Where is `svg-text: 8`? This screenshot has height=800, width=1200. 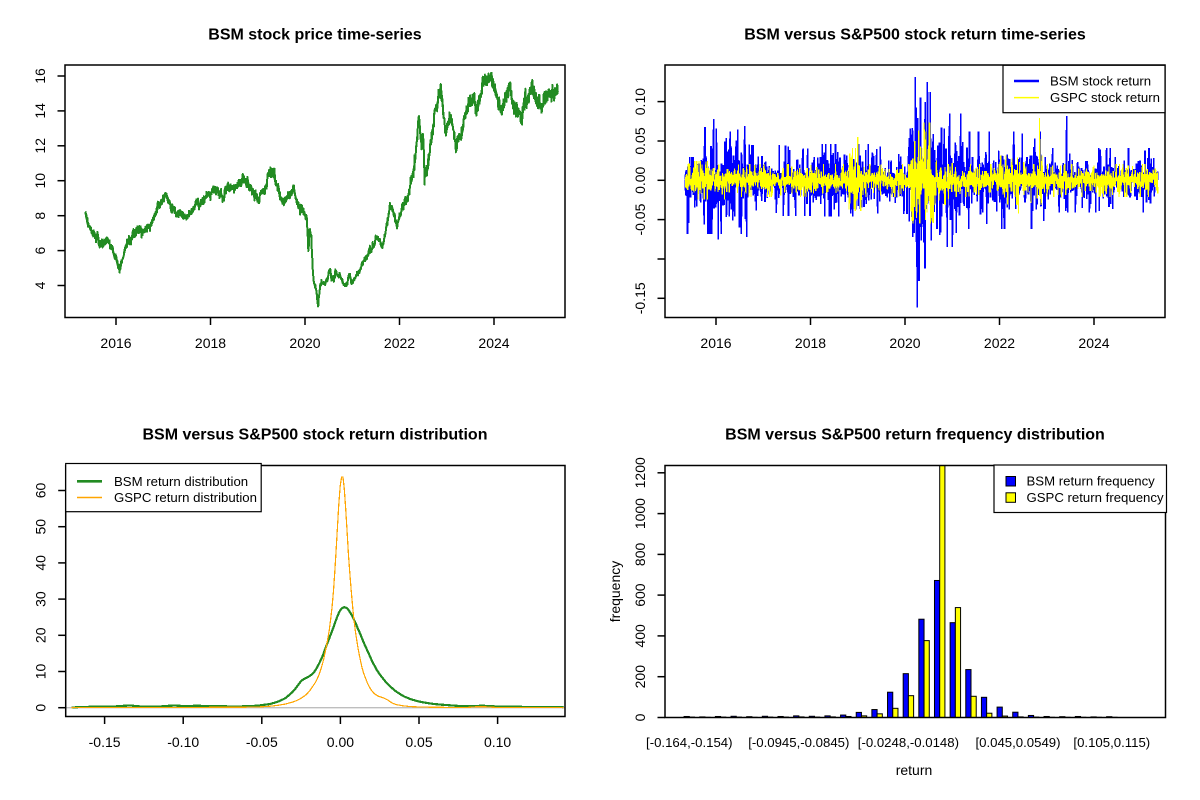 svg-text: 8 is located at coordinates (40, 216).